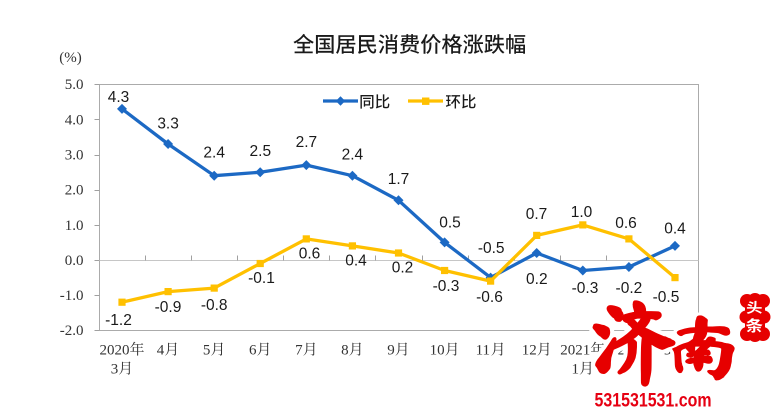 The image size is (777, 420). What do you see at coordinates (261, 278) in the screenshot?
I see `svg-text: -0.1` at bounding box center [261, 278].